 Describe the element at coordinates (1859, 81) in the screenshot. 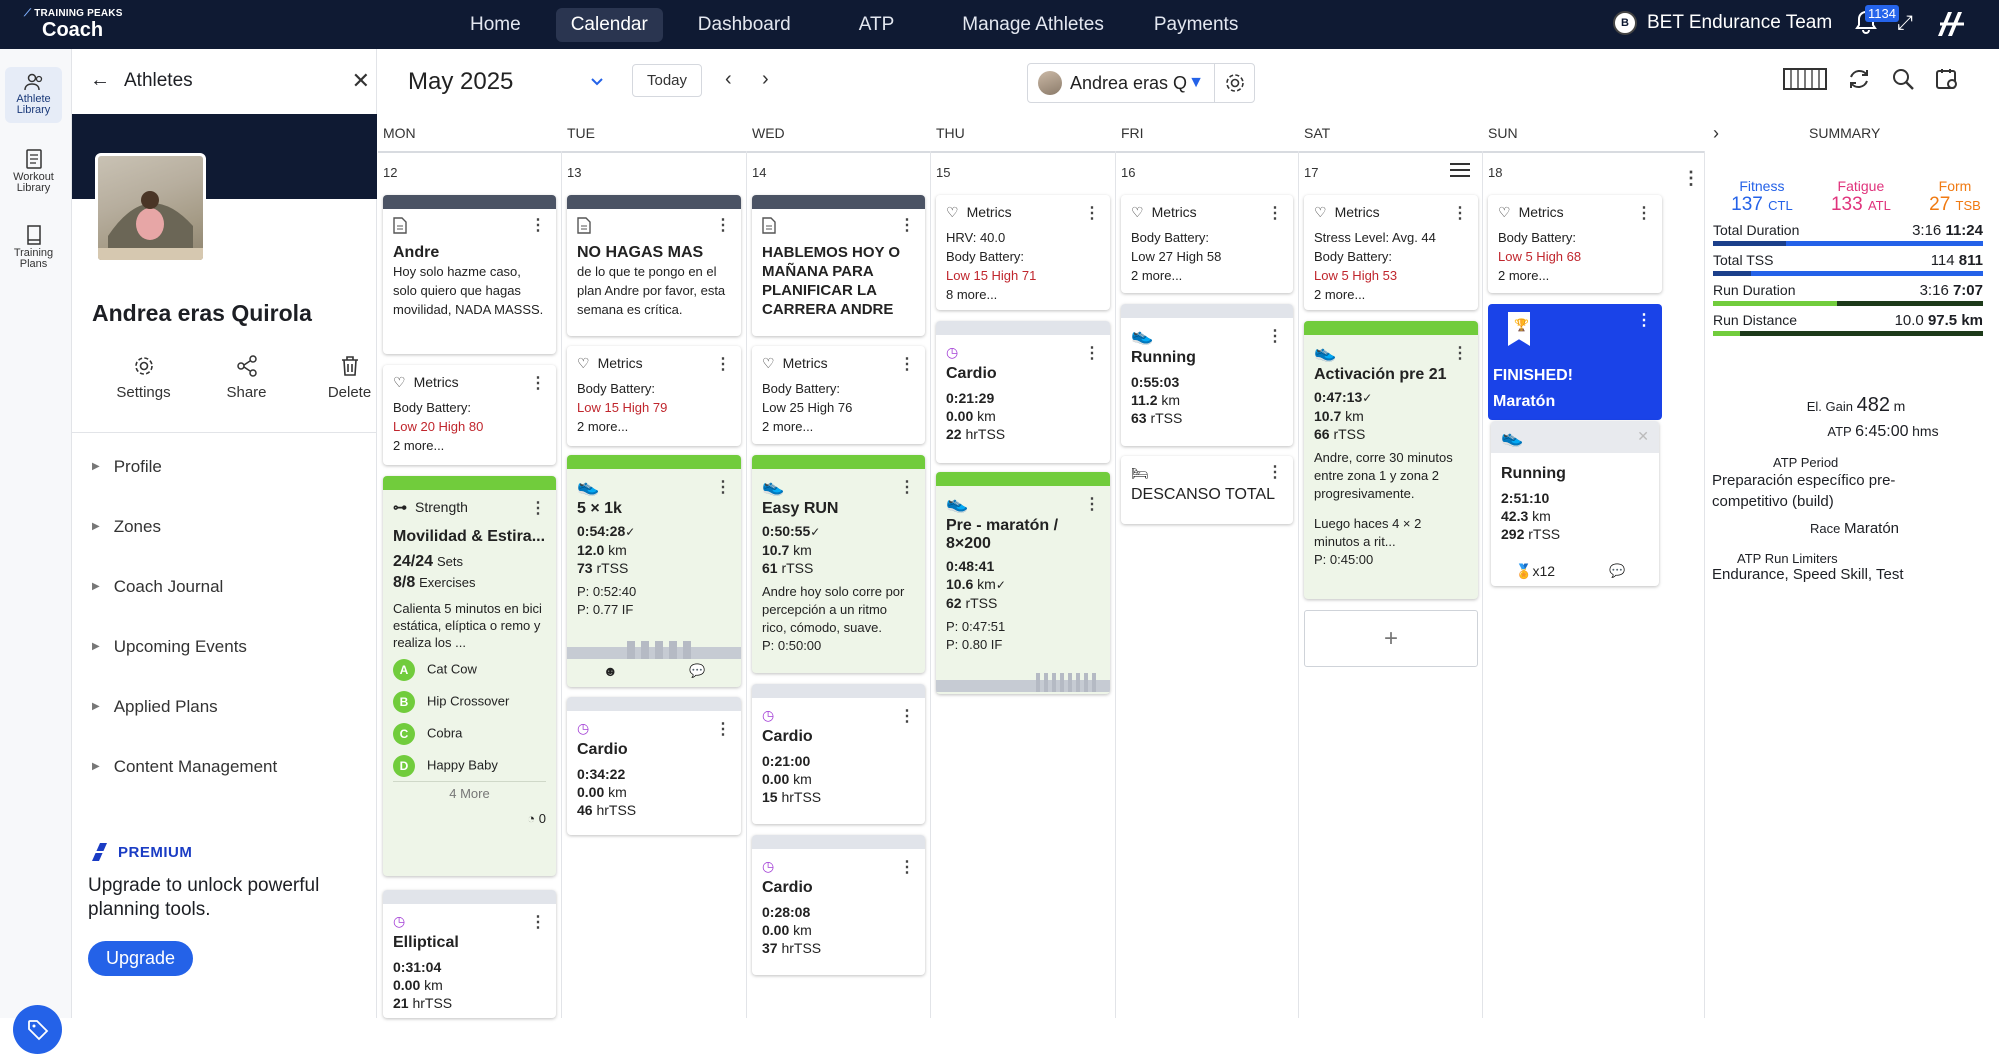

I see `sync-icon` at that location.